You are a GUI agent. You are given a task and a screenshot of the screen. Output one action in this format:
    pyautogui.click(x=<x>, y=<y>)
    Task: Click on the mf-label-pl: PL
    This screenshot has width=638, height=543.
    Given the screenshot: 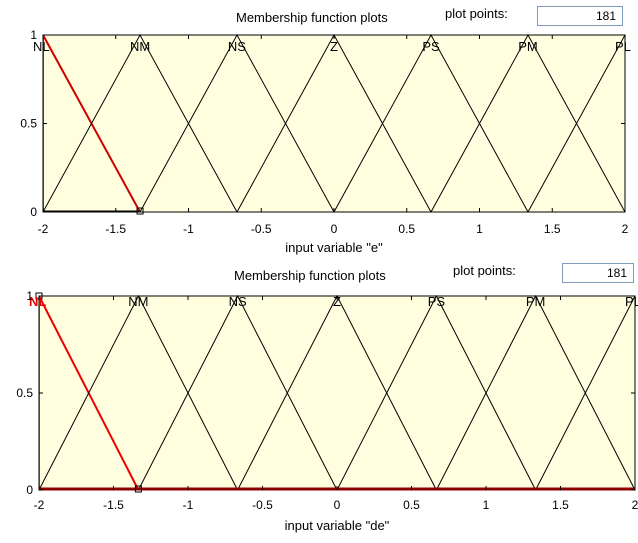 What is the action you would take?
    pyautogui.click(x=623, y=46)
    